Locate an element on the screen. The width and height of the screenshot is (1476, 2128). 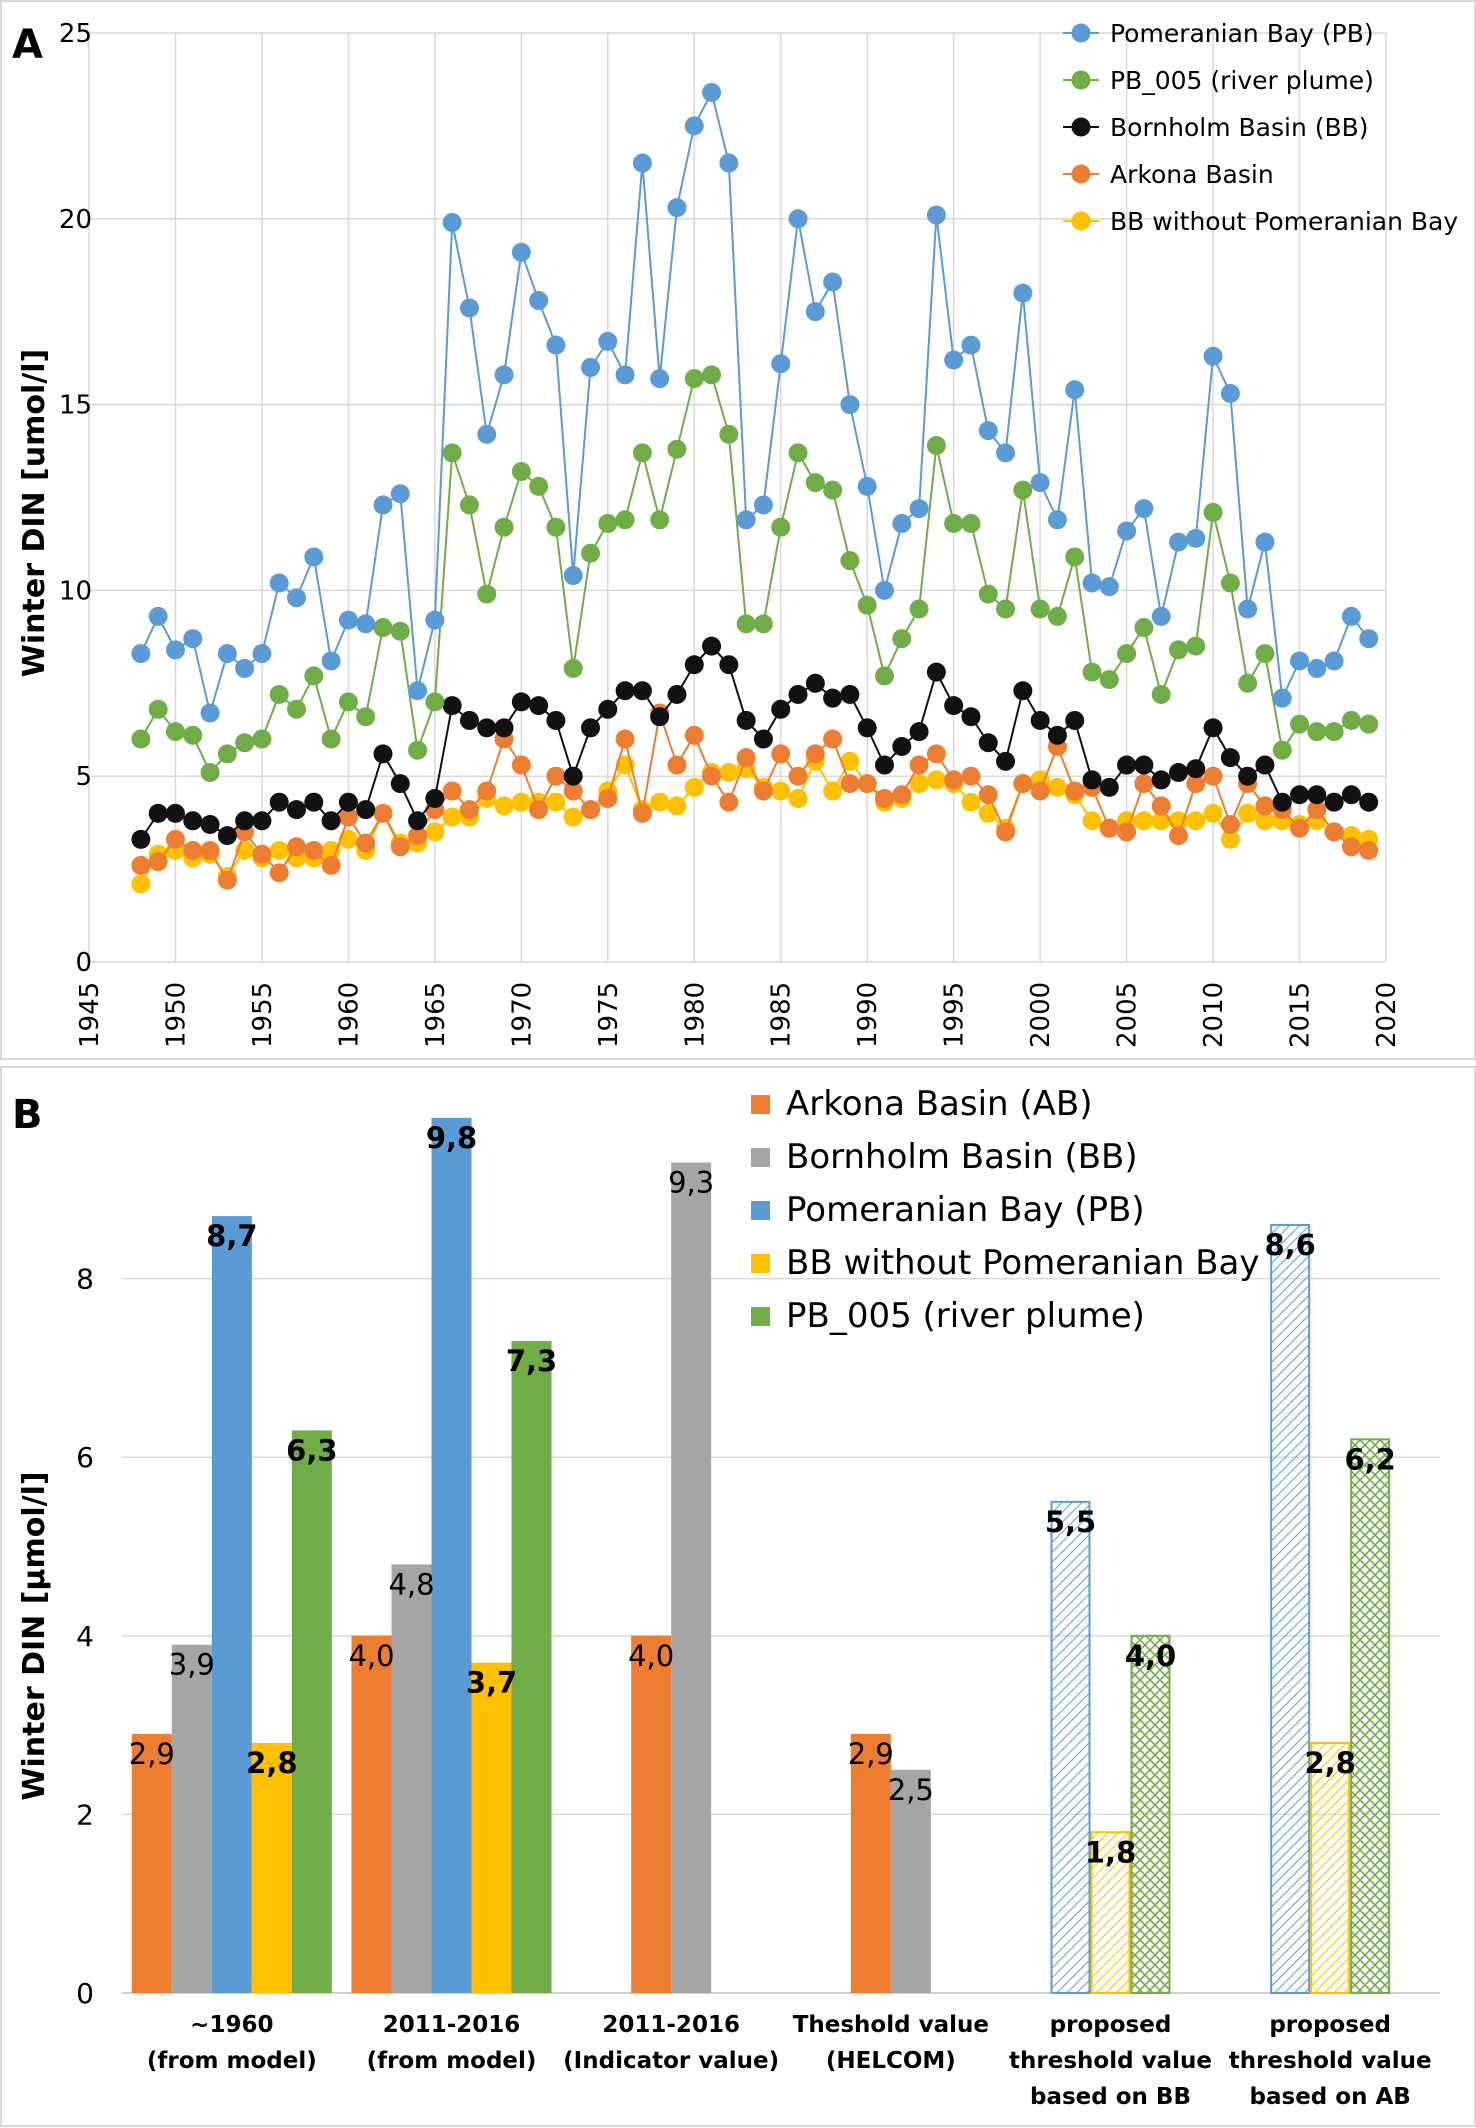
x-tick-label: 2020 is located at coordinates (1387, 1015).